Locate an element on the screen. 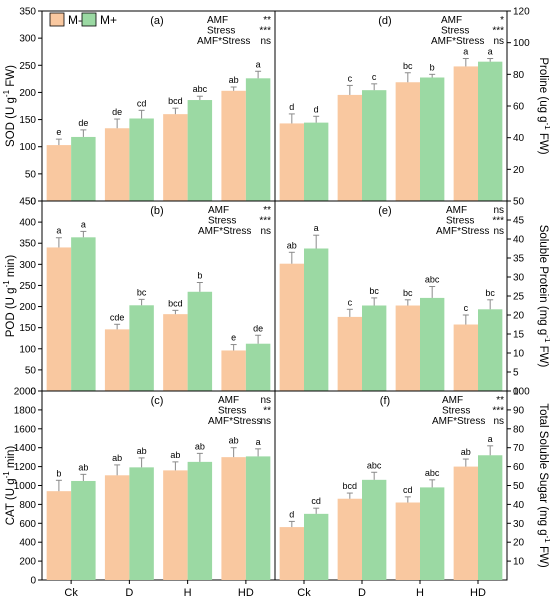 This screenshot has width=550, height=601. x-tick-label: D is located at coordinates (362, 593).